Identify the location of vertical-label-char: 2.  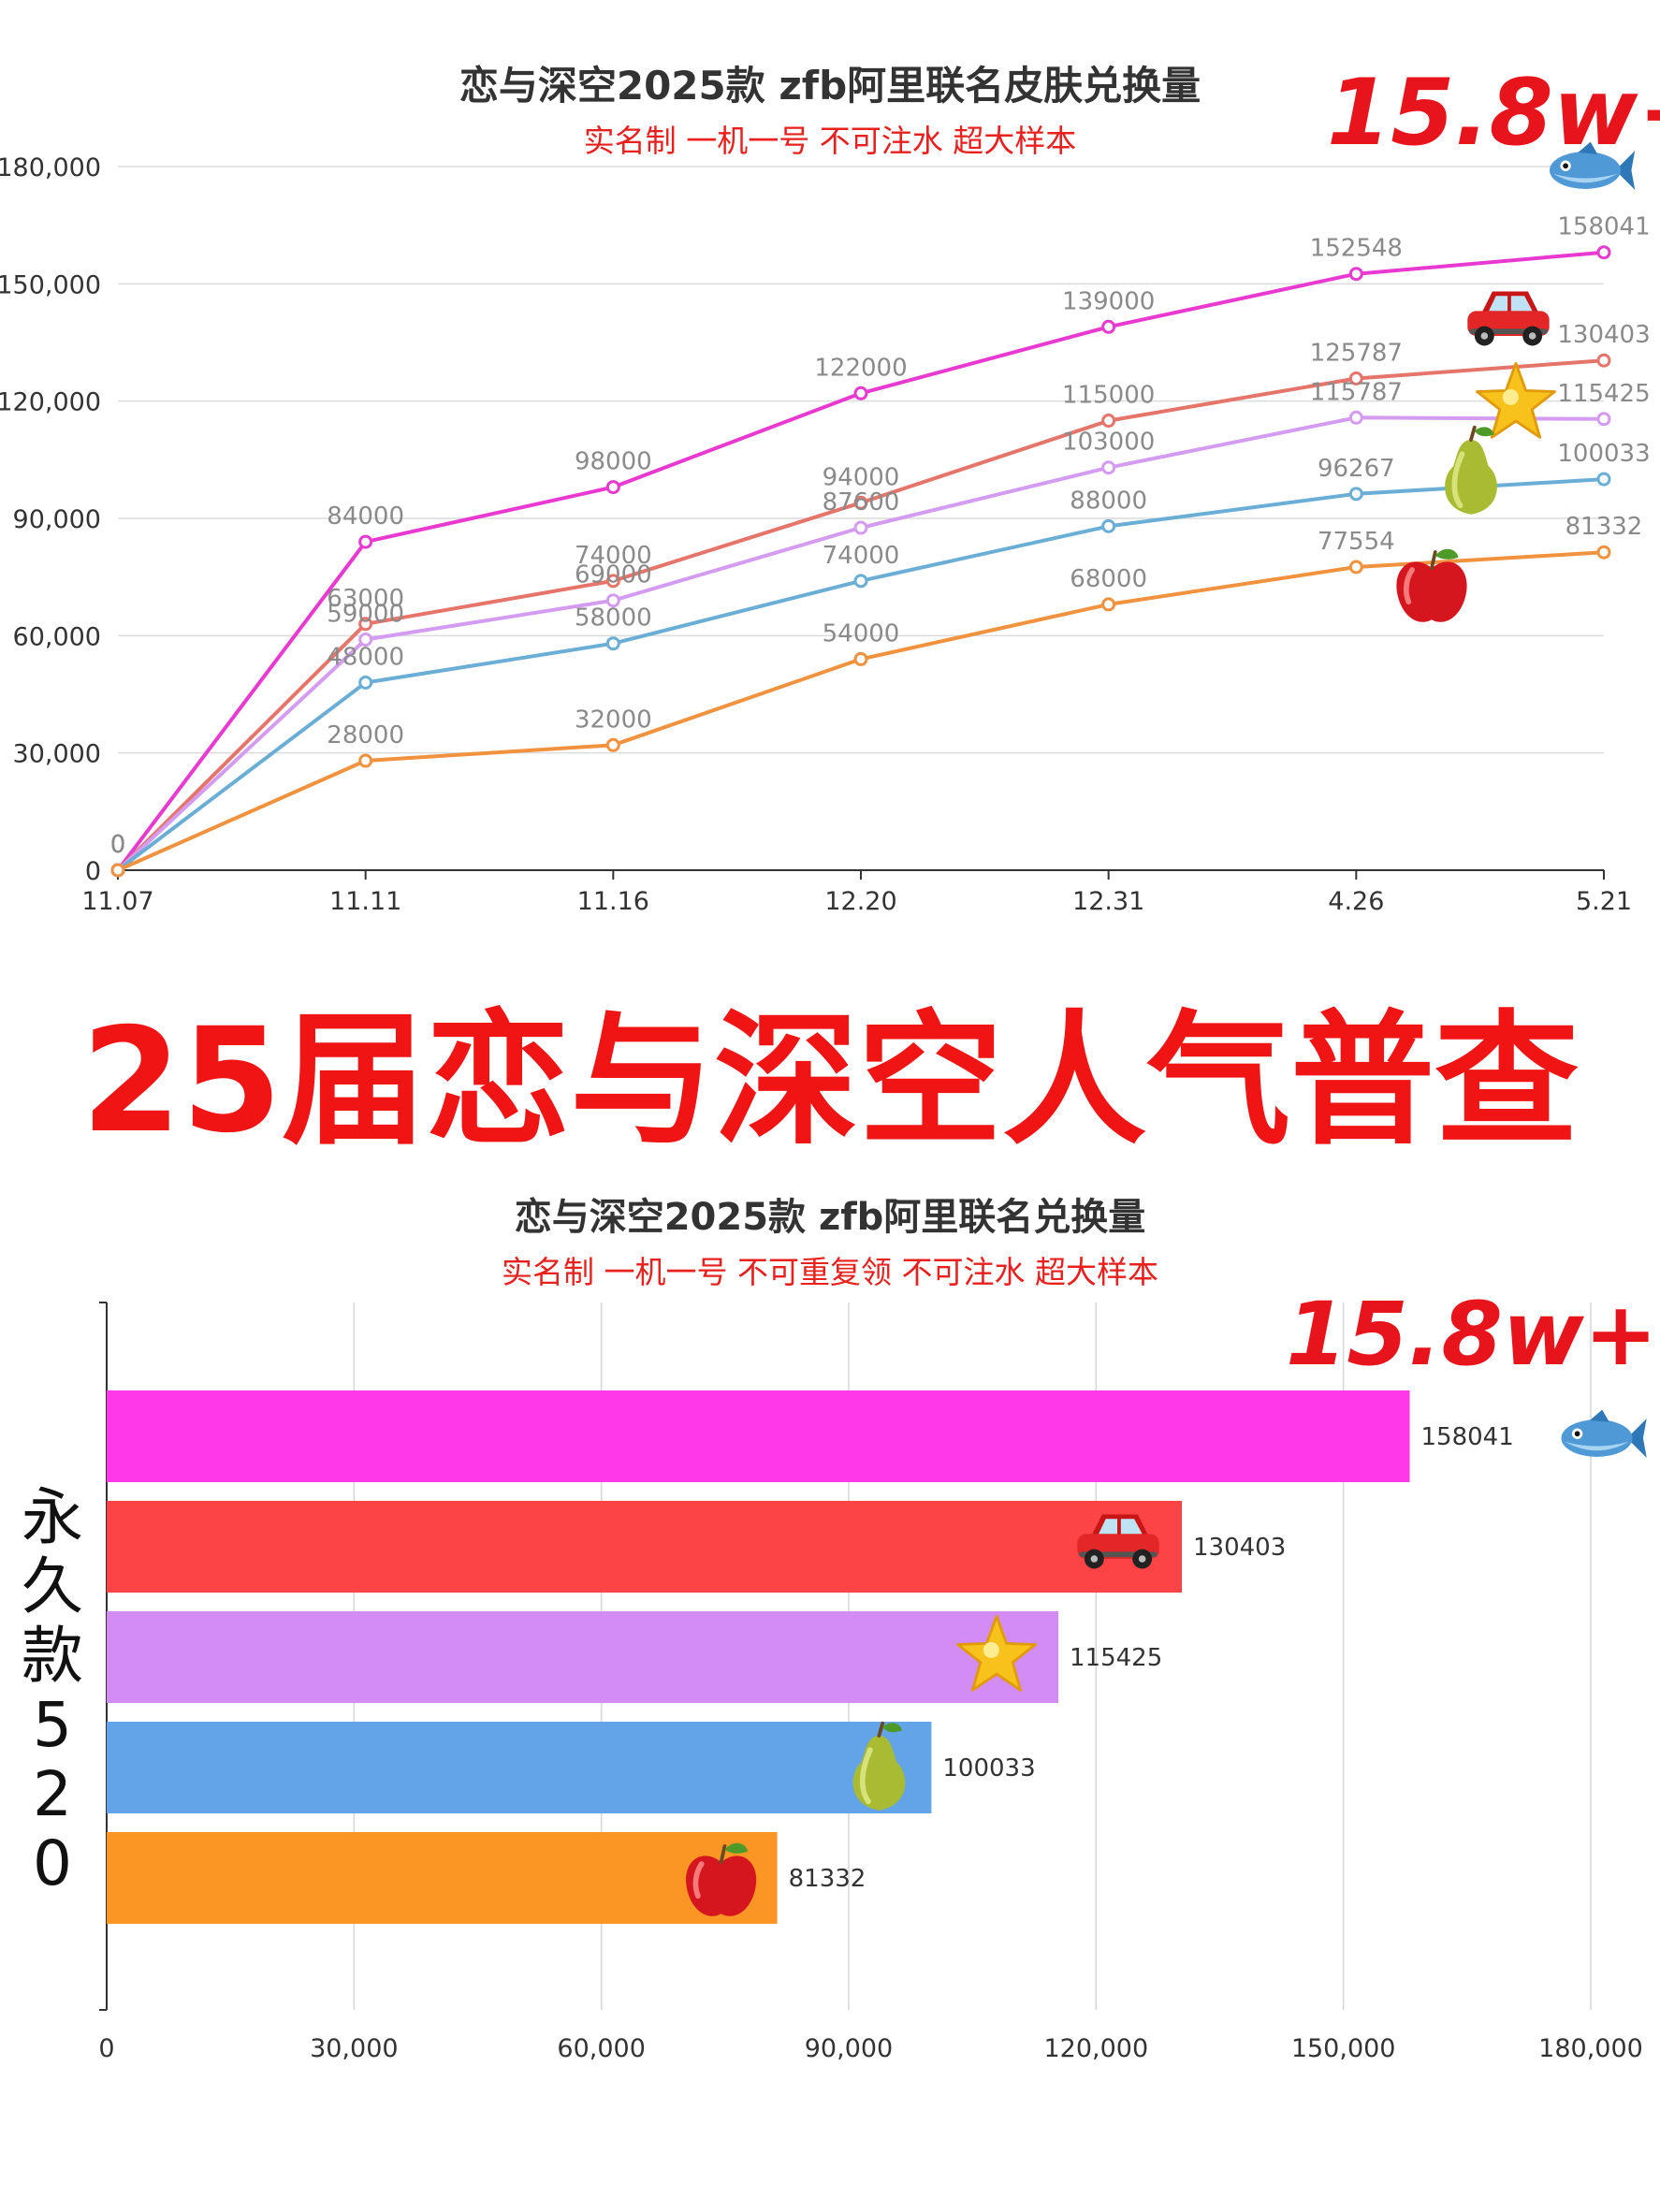
(52, 1794).